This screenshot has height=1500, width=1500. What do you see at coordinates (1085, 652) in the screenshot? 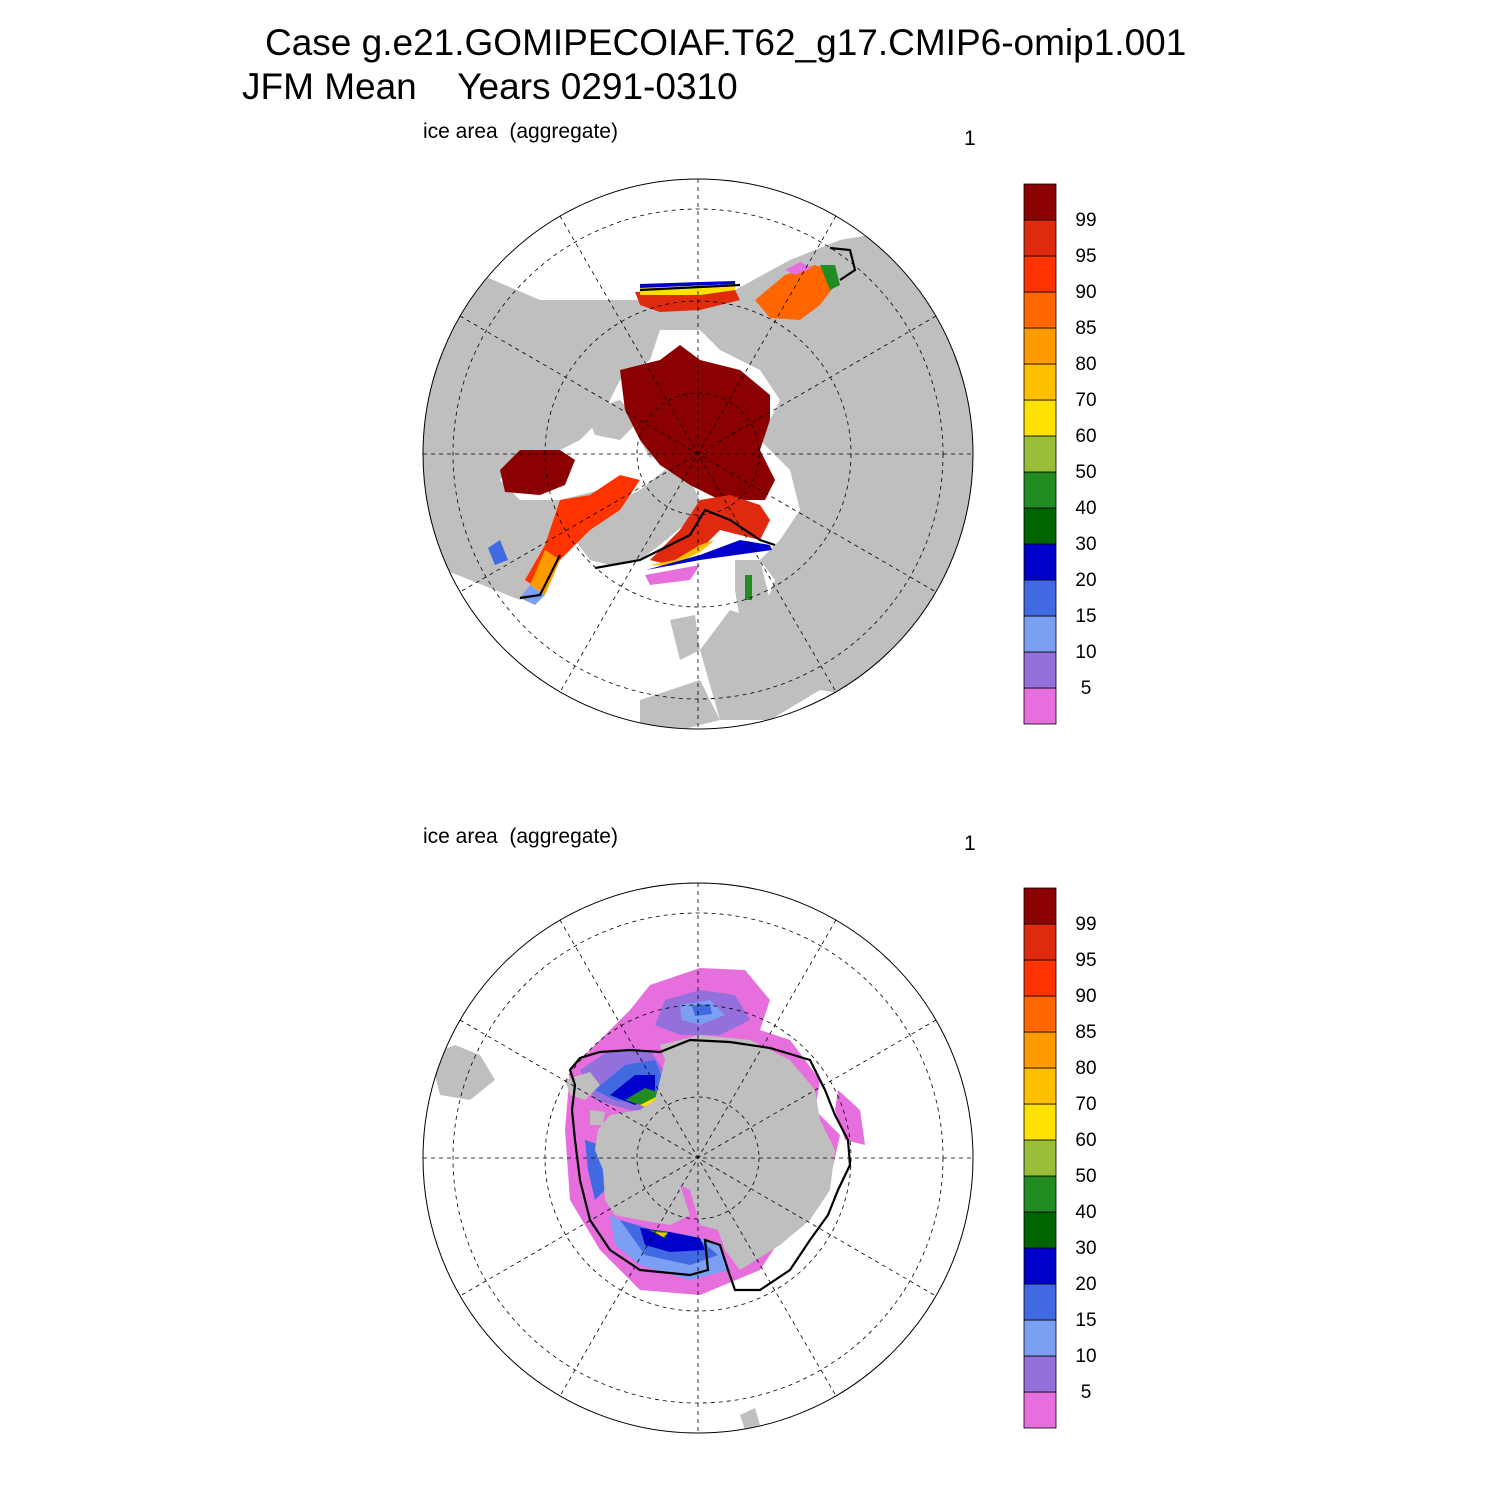
I see `nh-colorbar-label: 10` at bounding box center [1085, 652].